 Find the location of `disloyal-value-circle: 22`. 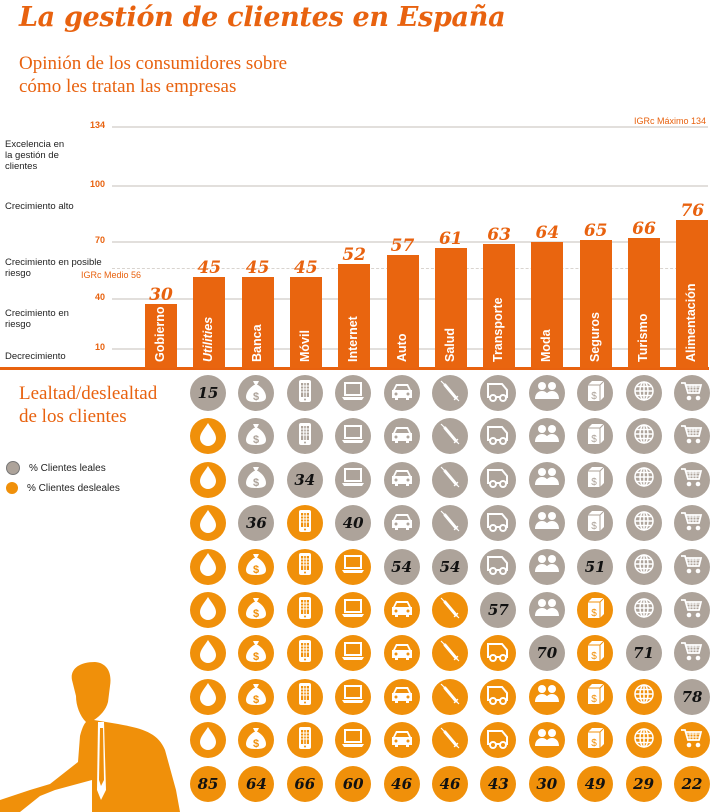

disloyal-value-circle: 22 is located at coordinates (692, 783).